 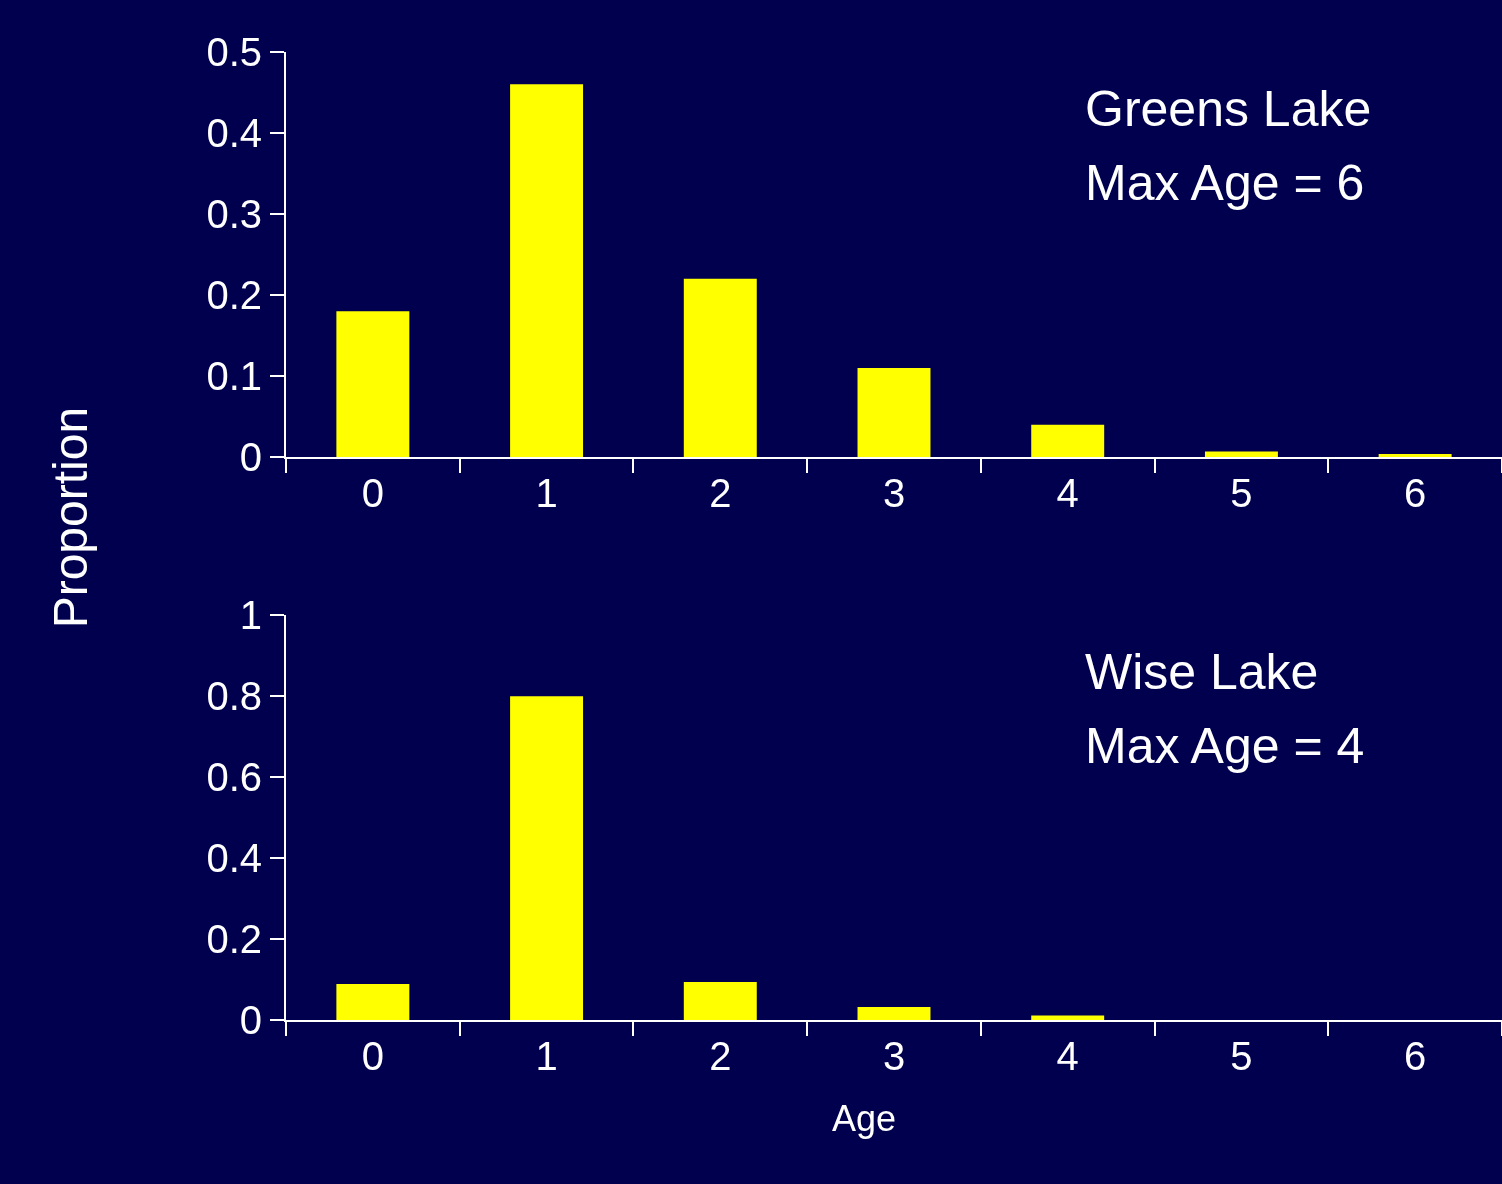 What do you see at coordinates (234, 777) in the screenshot?
I see `y-tick-label: 0.6` at bounding box center [234, 777].